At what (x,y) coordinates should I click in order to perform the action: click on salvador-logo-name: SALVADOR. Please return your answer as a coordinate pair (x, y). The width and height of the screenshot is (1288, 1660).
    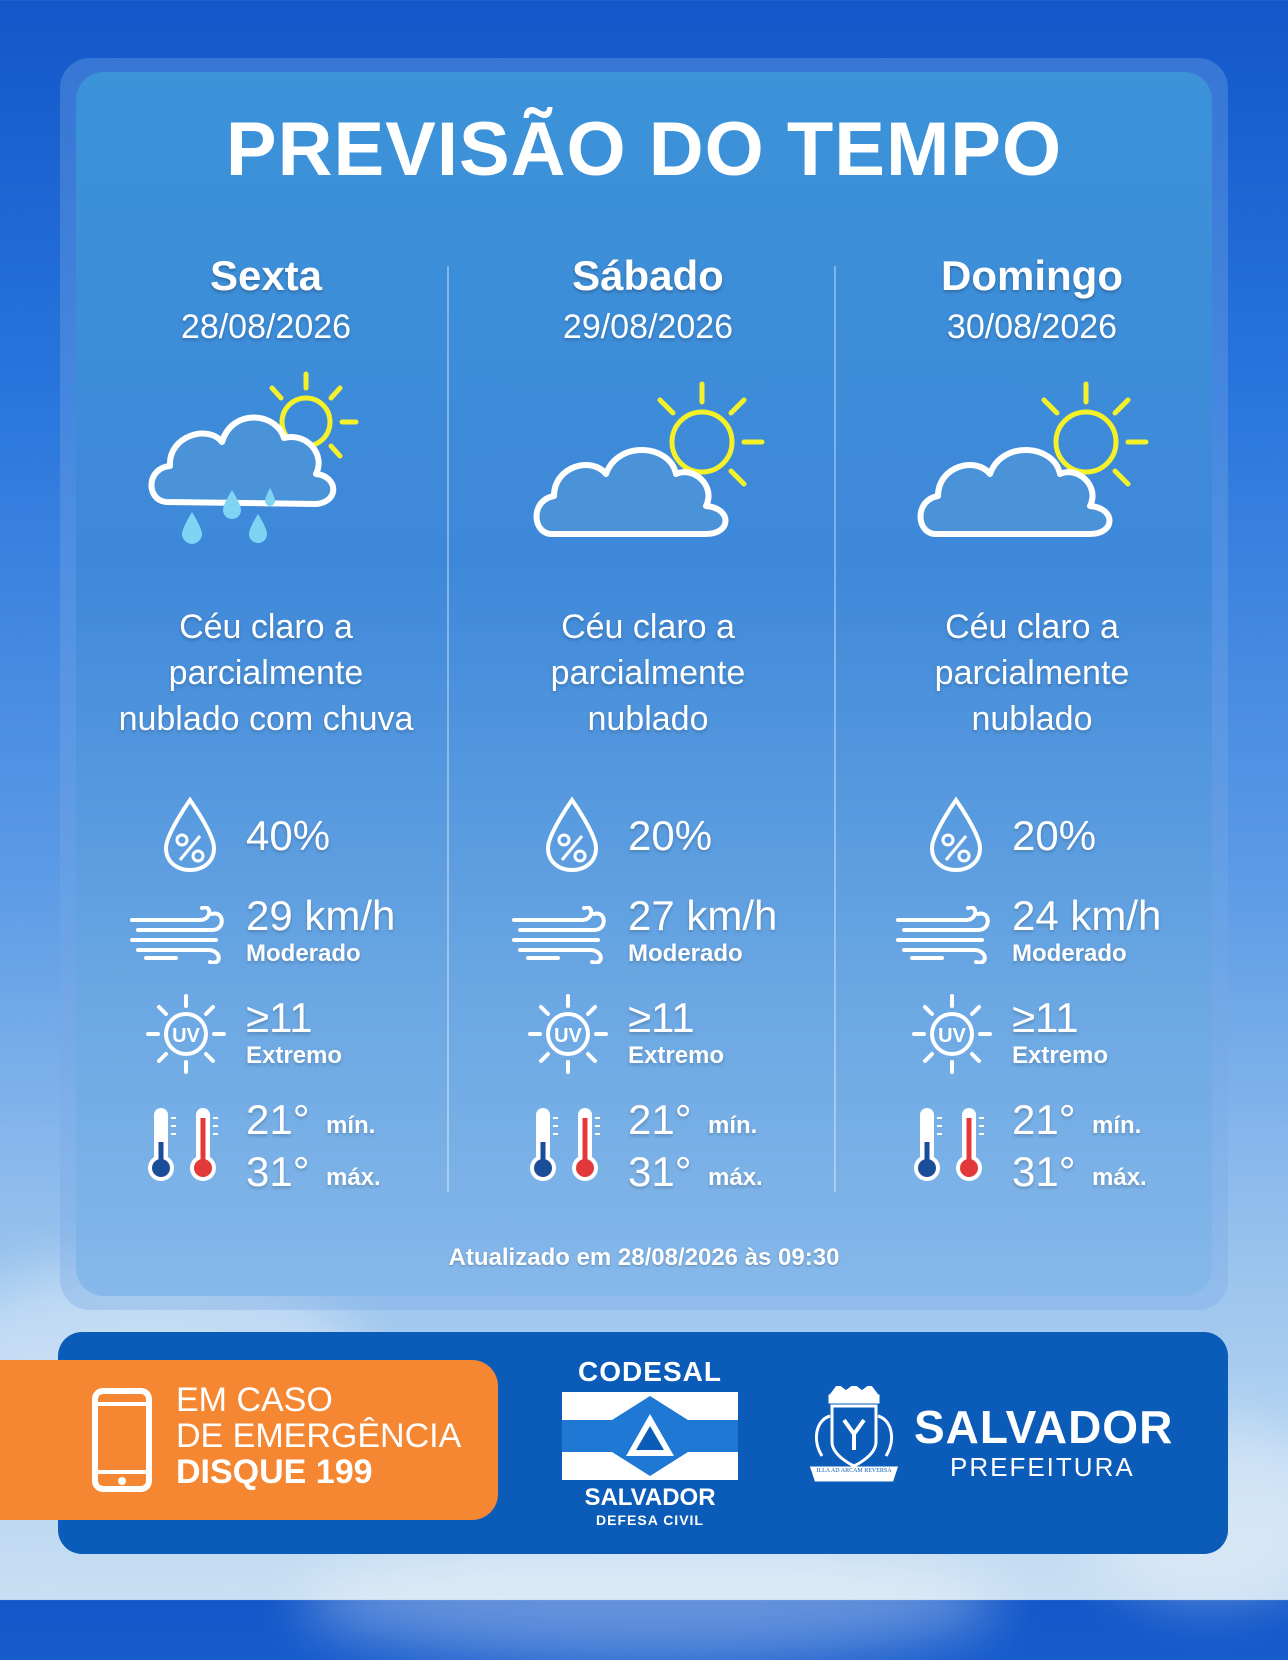
    Looking at the image, I should click on (1044, 1427).